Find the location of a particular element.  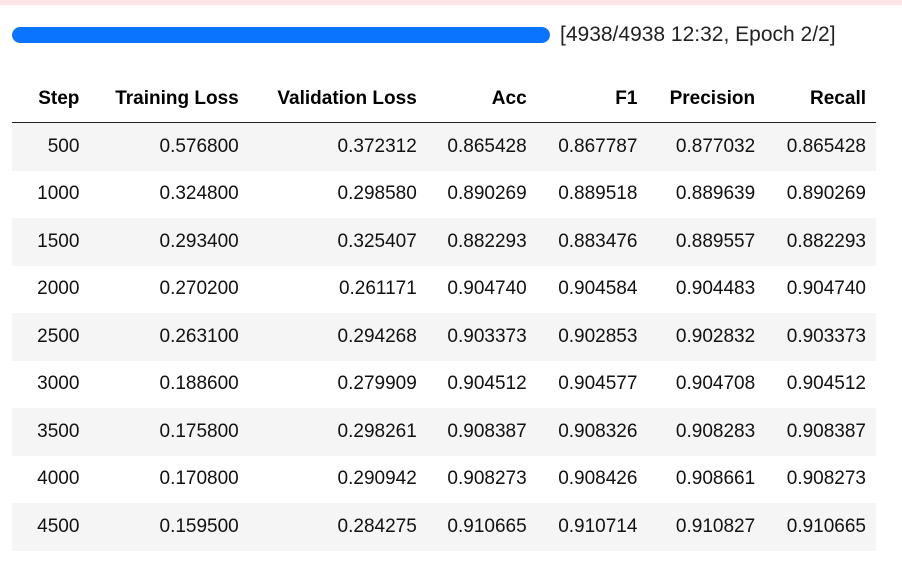

cell-recall: 0.904512 is located at coordinates (820, 384).